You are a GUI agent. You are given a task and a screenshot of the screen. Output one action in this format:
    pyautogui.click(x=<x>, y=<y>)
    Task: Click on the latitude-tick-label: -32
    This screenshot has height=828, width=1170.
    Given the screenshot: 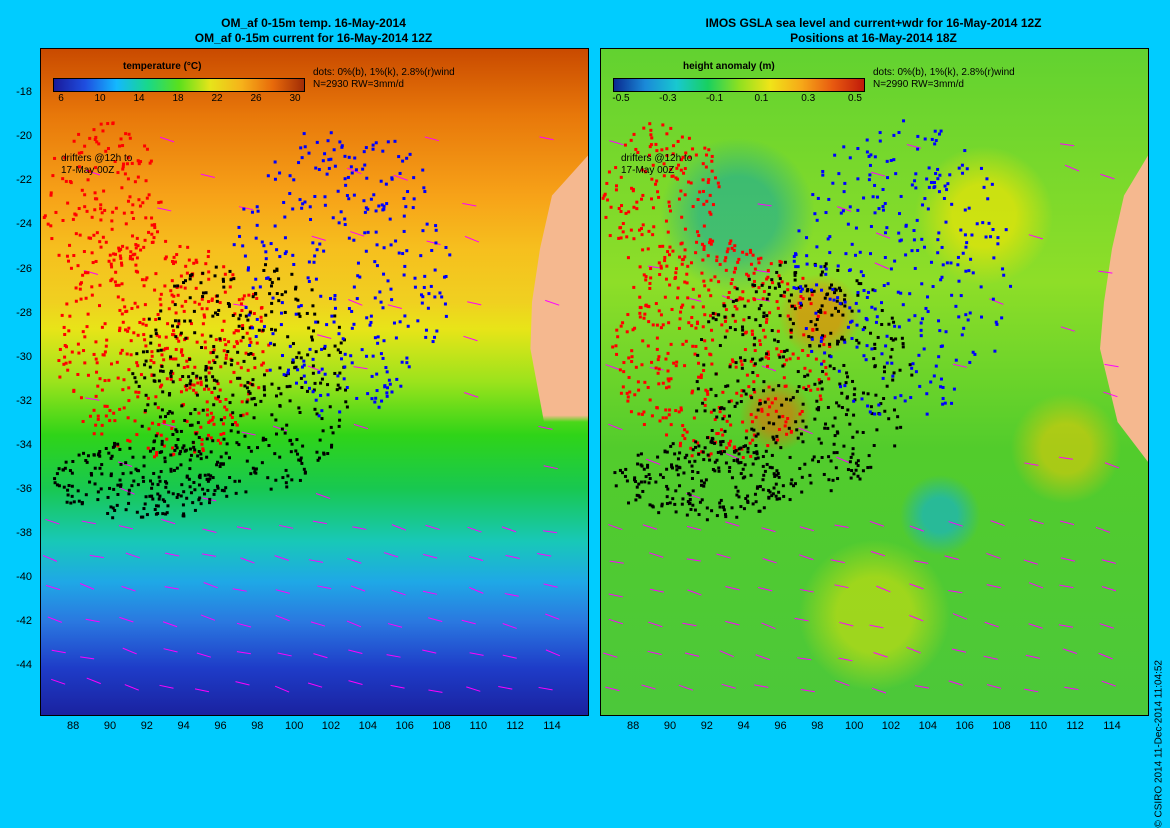 What is the action you would take?
    pyautogui.click(x=24, y=400)
    